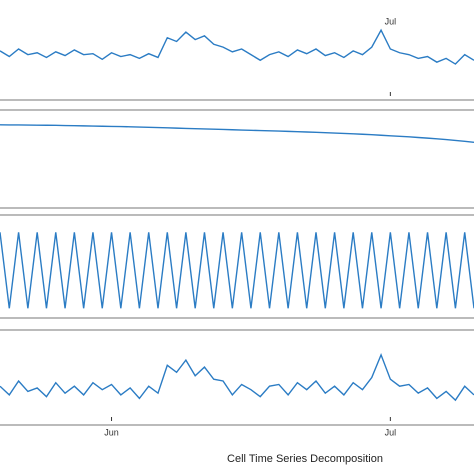 This screenshot has width=474, height=474. What do you see at coordinates (237, 100) in the screenshot?
I see `panel-frame` at bounding box center [237, 100].